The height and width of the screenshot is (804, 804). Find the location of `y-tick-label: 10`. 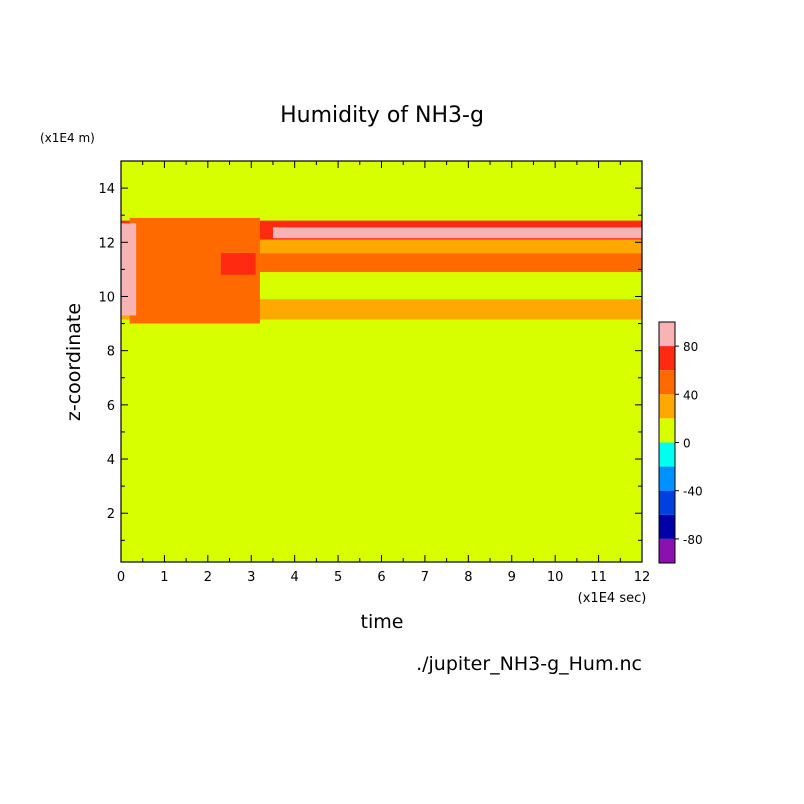

y-tick-label: 10 is located at coordinates (106, 297).